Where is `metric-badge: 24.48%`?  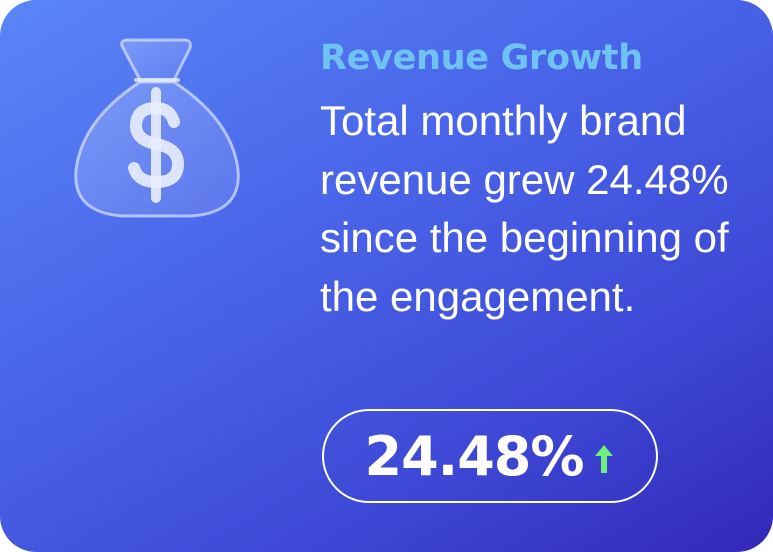
metric-badge: 24.48% is located at coordinates (490, 456).